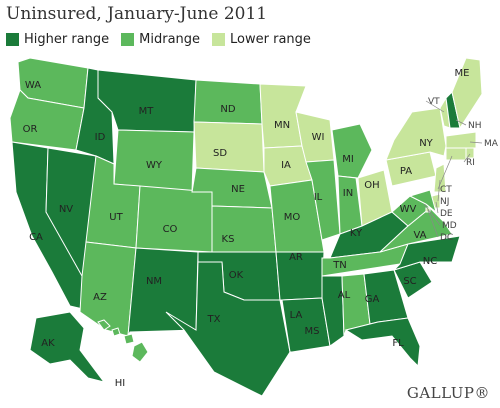 The width and height of the screenshot is (500, 408). What do you see at coordinates (214, 319) in the screenshot?
I see `state-label-tx: TX` at bounding box center [214, 319].